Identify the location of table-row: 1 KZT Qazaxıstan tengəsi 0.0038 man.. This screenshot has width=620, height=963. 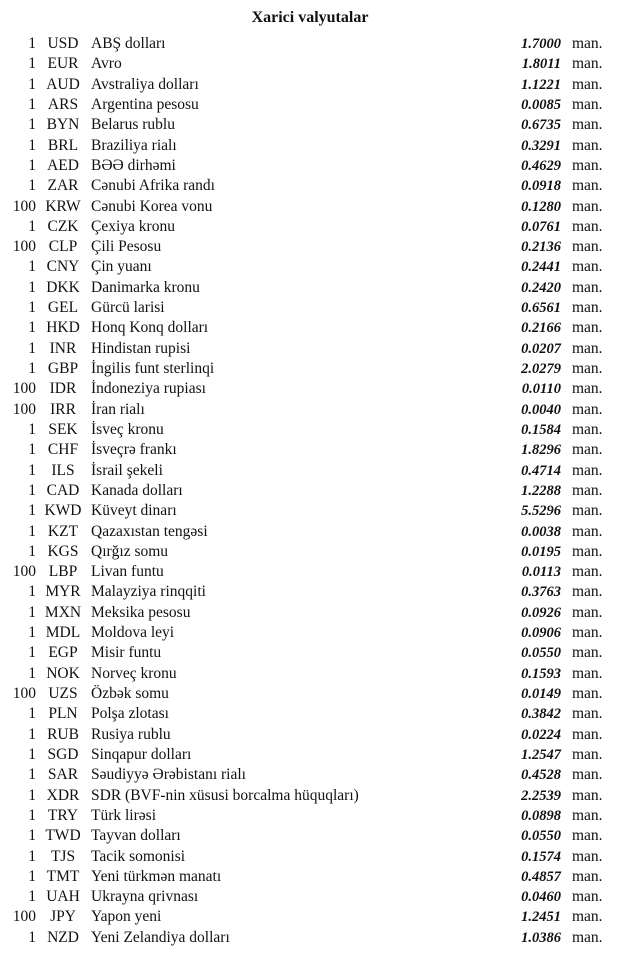
(310, 532).